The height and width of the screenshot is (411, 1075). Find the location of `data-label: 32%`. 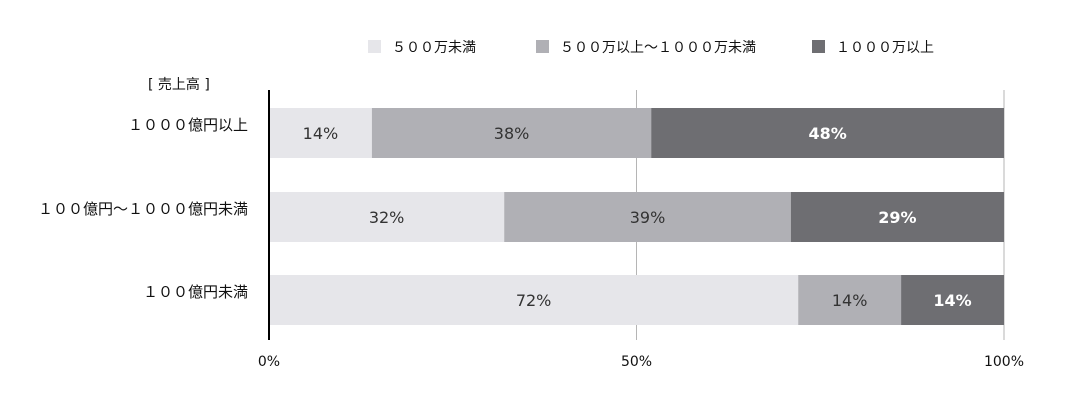

data-label: 32% is located at coordinates (387, 217).